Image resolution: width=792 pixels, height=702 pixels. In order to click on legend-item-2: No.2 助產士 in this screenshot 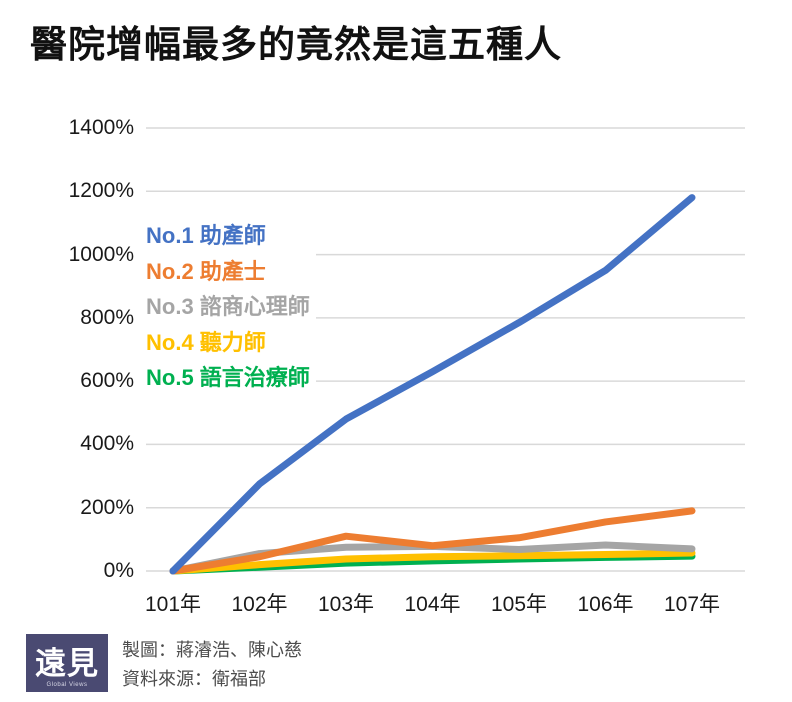, I will do `click(206, 271)`.